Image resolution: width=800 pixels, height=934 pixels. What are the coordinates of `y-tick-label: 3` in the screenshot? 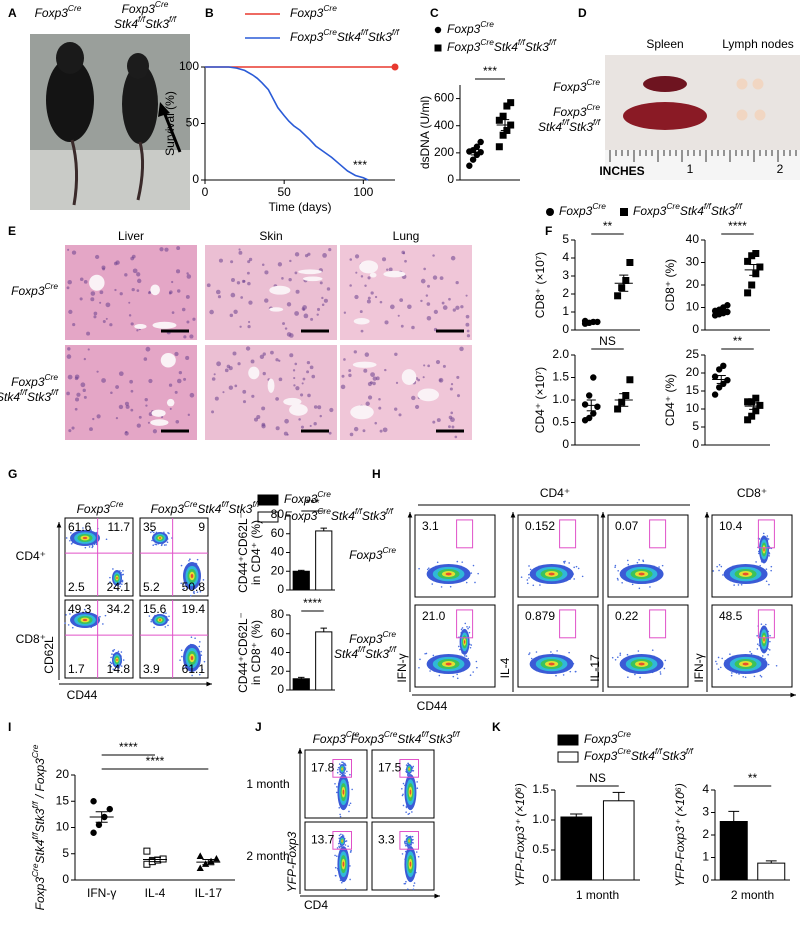 It's located at (705, 812).